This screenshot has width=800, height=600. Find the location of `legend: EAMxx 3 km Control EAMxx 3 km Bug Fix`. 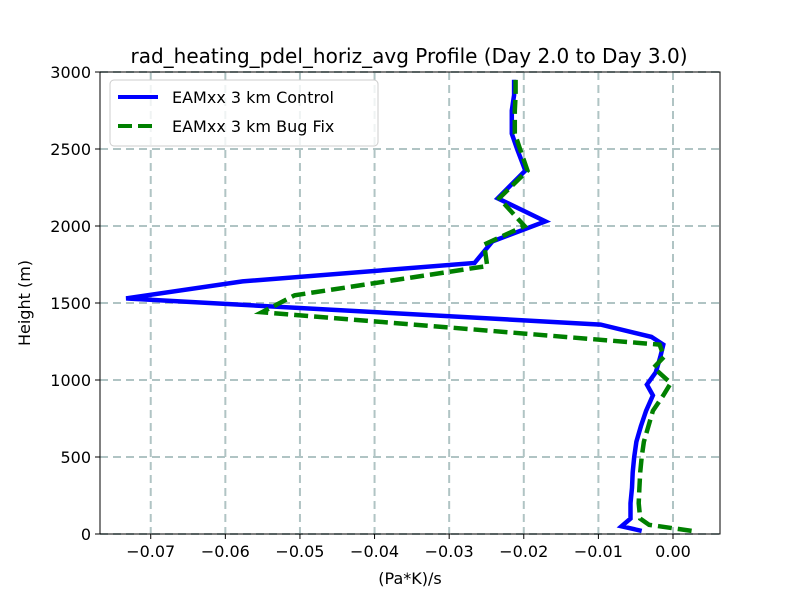

legend: EAMxx 3 km Control EAMxx 3 km Bug Fix is located at coordinates (244, 113).